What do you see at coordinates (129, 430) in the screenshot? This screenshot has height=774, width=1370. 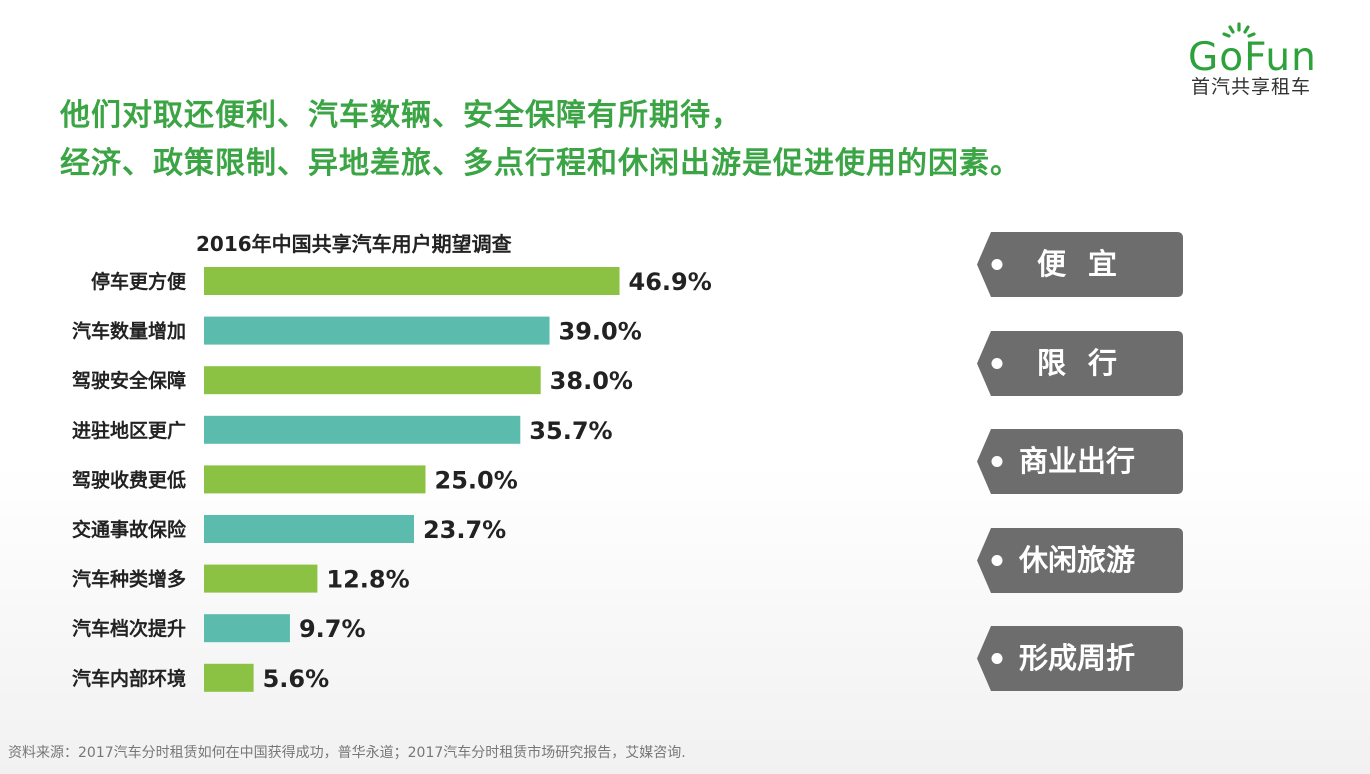 I see `category-label-4: 进驻地区更广` at bounding box center [129, 430].